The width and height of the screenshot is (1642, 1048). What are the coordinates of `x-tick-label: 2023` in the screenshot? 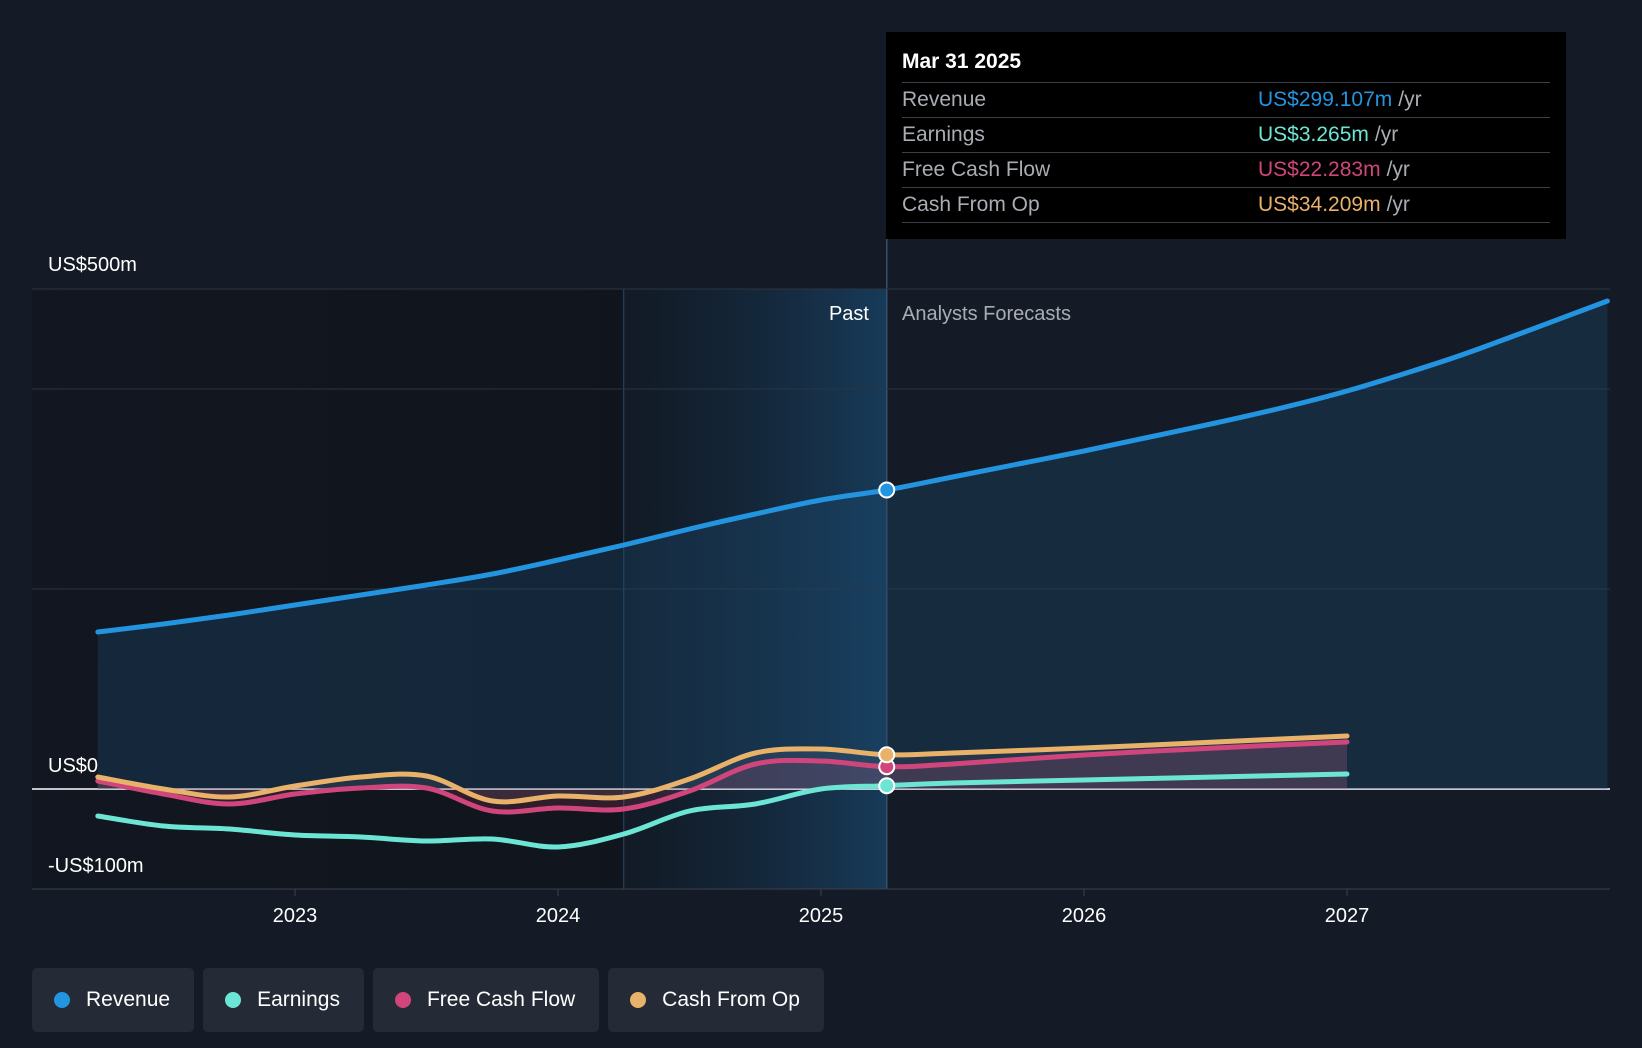 It's located at (295, 916).